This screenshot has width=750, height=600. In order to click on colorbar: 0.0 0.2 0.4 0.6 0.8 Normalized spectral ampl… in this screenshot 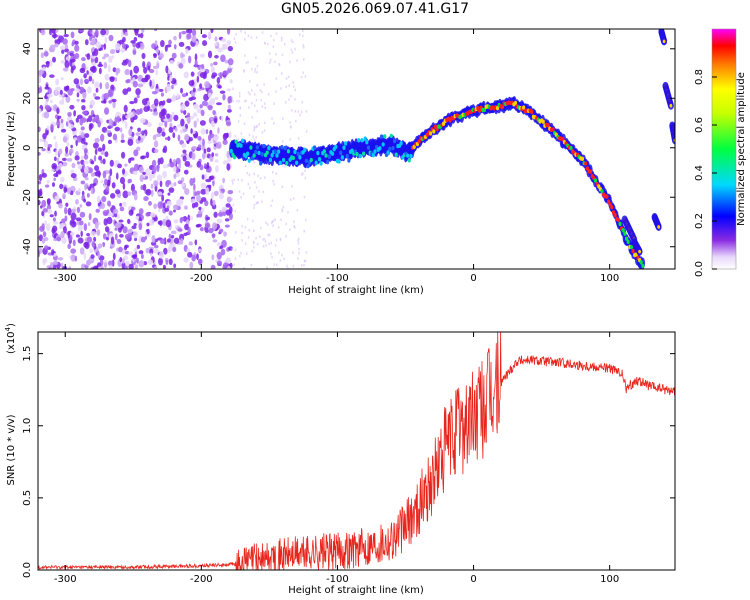, I will do `click(720, 152)`.